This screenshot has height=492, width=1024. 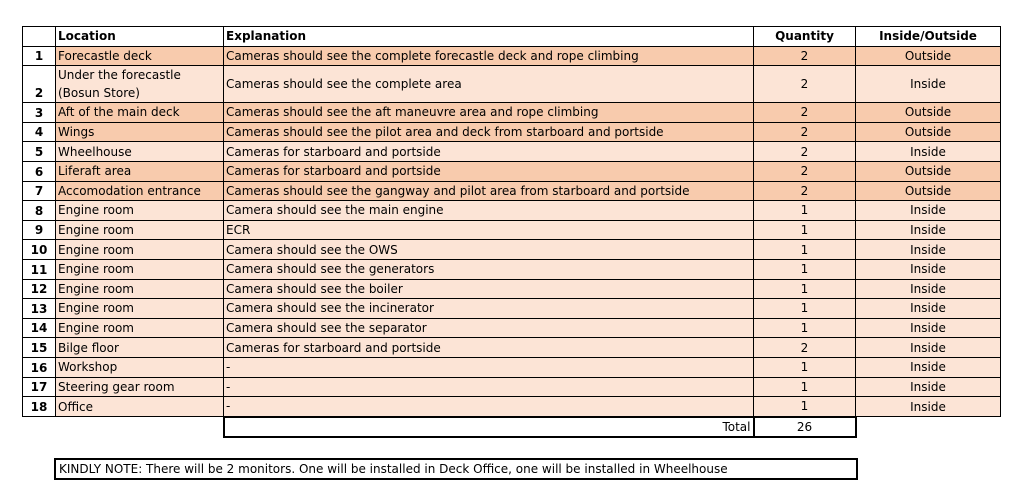 What do you see at coordinates (39, 112) in the screenshot?
I see `row-number: 3` at bounding box center [39, 112].